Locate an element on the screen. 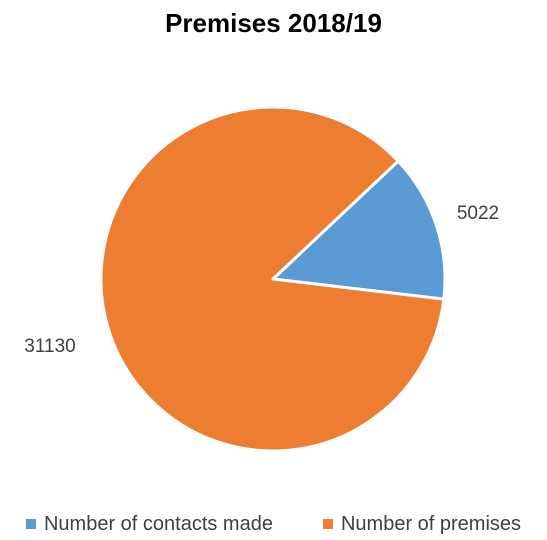 Image resolution: width=547 pixels, height=540 pixels. legend-label-premises: Number of premises is located at coordinates (431, 523).